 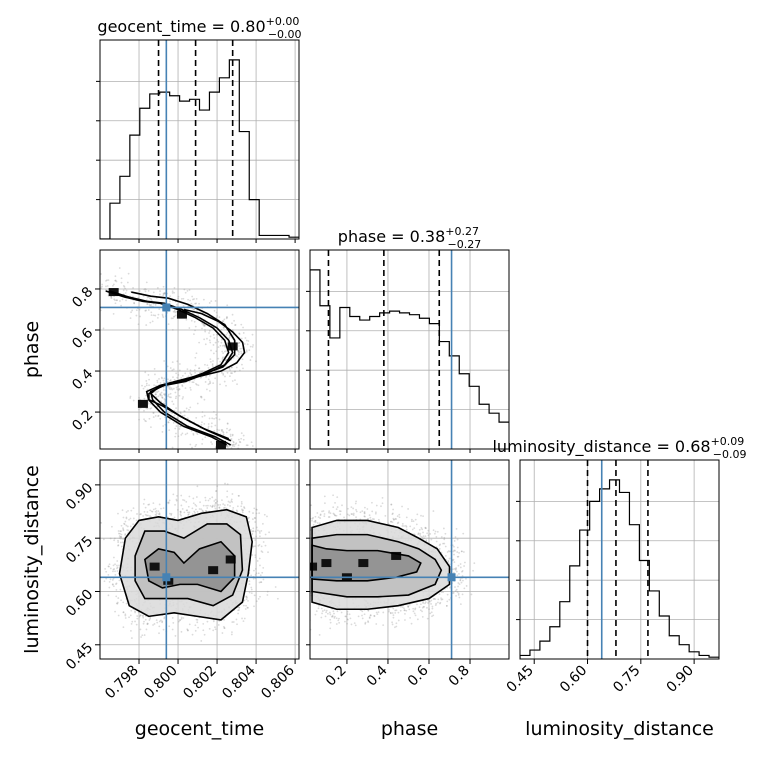 I want to click on title-upper-error: +0.00, so click(x=283, y=21).